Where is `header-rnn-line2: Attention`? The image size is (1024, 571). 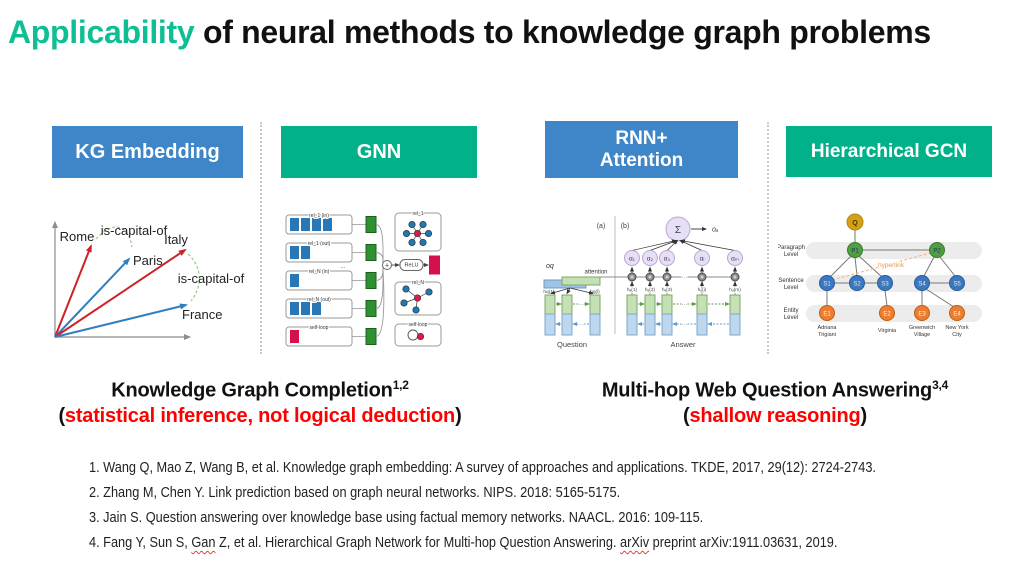
header-rnn-line2: Attention is located at coordinates (641, 160).